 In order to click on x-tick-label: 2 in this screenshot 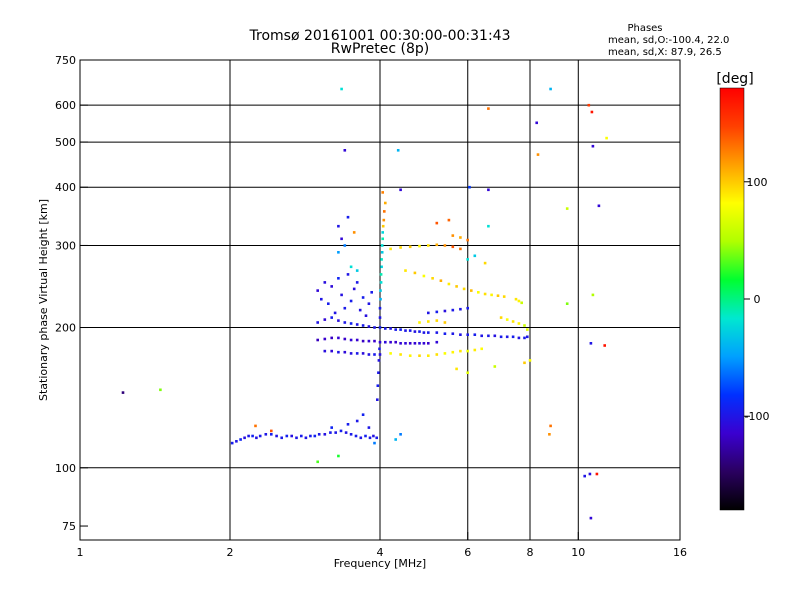, I will do `click(230, 552)`.